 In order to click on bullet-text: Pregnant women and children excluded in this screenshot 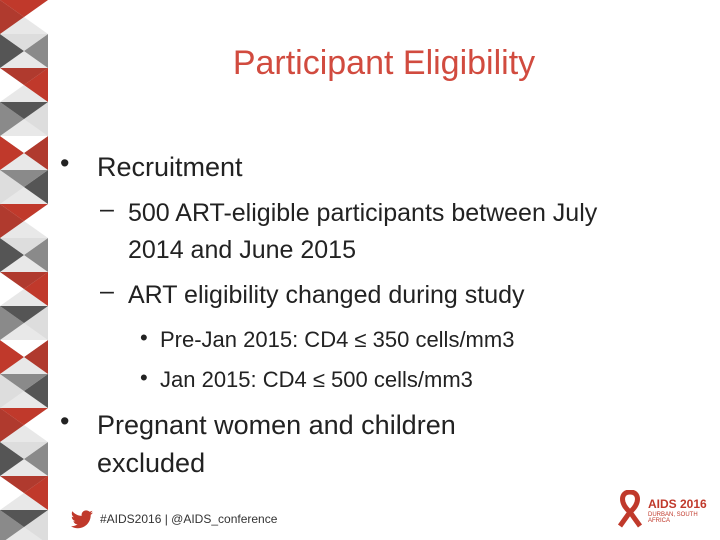, I will do `click(276, 444)`.